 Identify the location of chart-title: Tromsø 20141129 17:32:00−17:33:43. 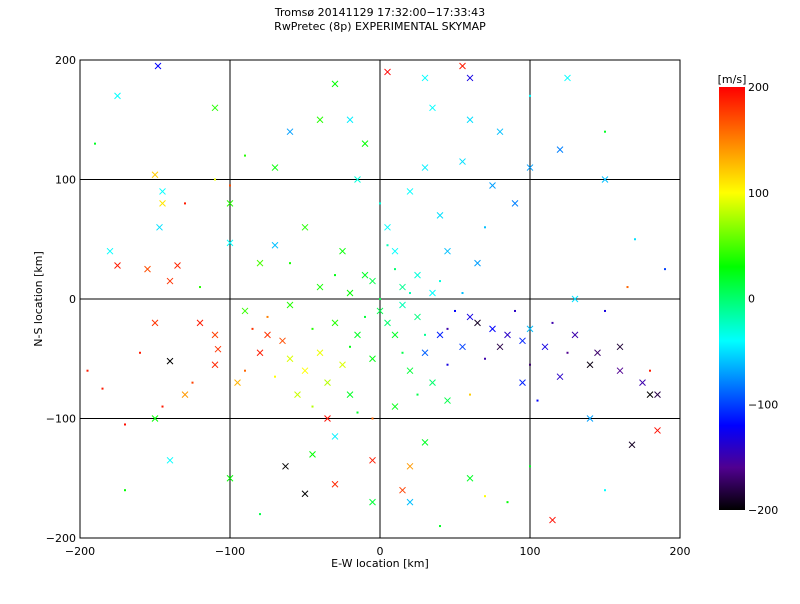
(379, 12).